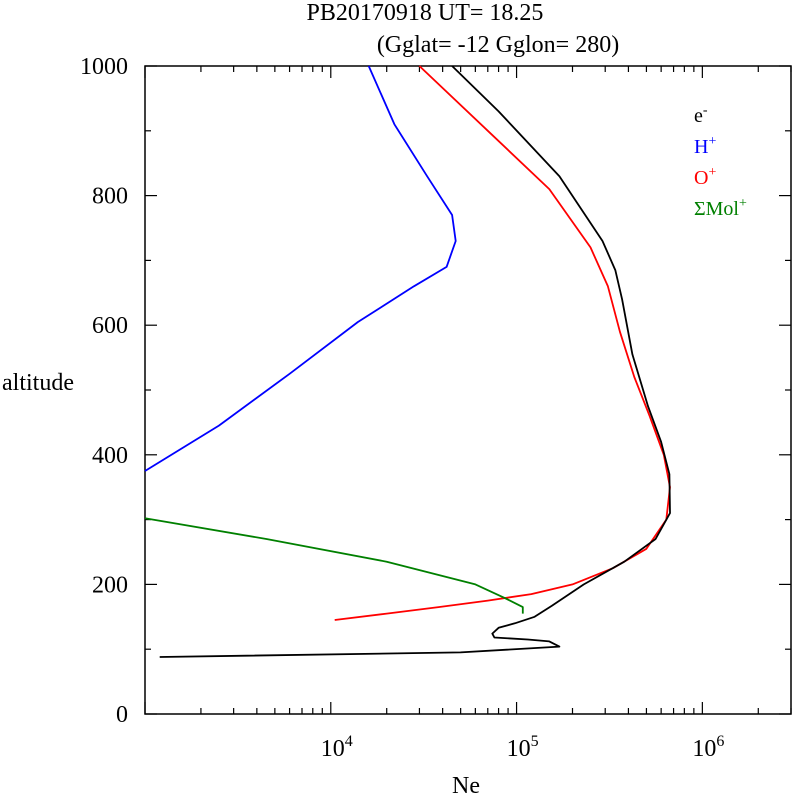 The height and width of the screenshot is (795, 792). What do you see at coordinates (104, 67) in the screenshot?
I see `y-tick-label: 1000` at bounding box center [104, 67].